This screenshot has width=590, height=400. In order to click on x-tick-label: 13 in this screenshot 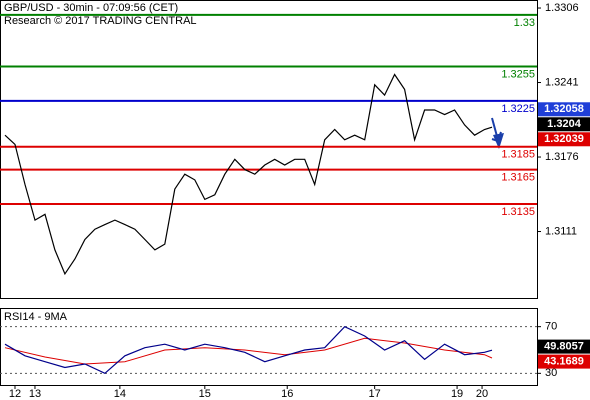, I will do `click(35, 394)`.